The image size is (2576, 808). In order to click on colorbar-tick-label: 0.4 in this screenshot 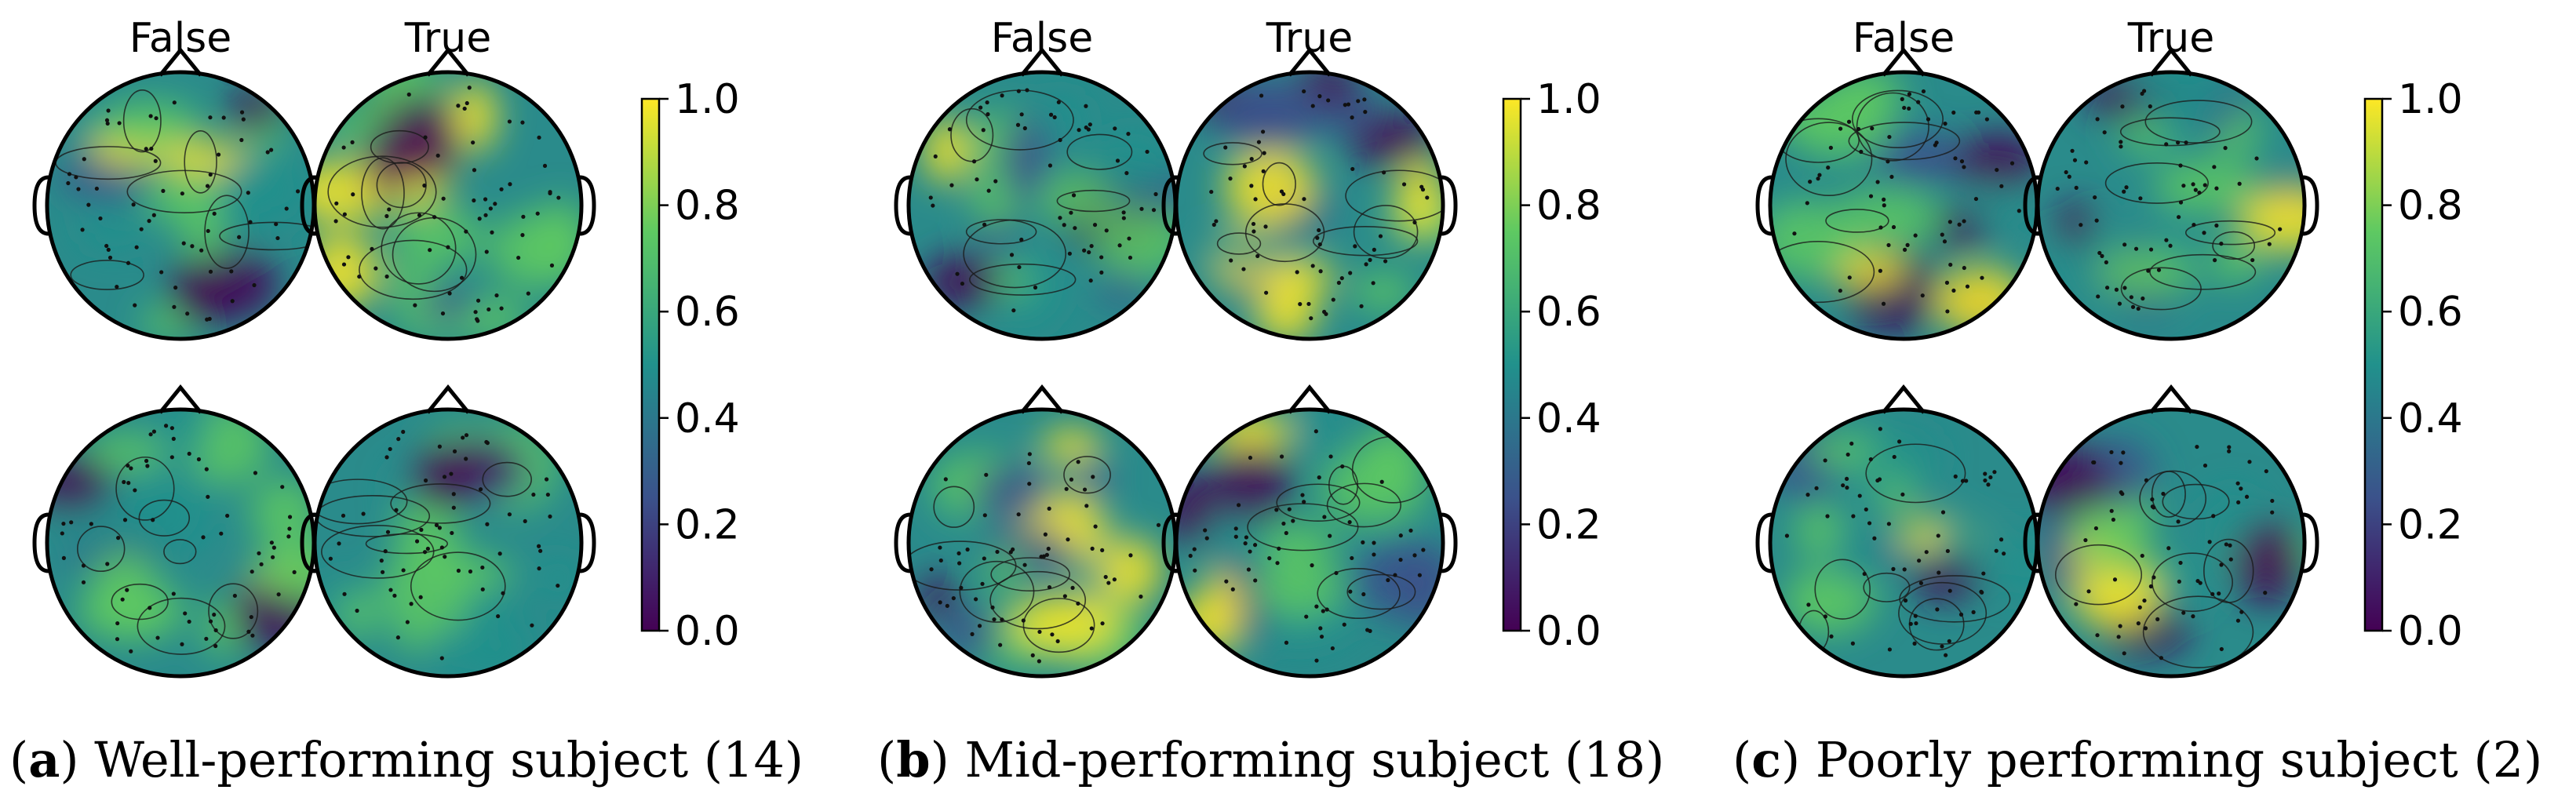, I will do `click(2430, 418)`.